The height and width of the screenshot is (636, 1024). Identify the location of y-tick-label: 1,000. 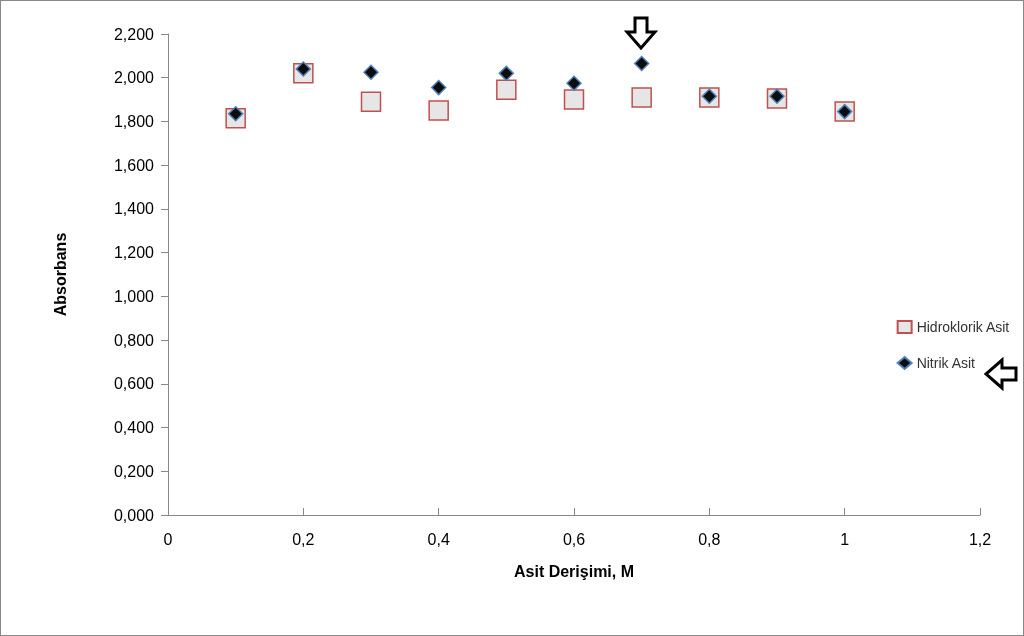
(134, 296).